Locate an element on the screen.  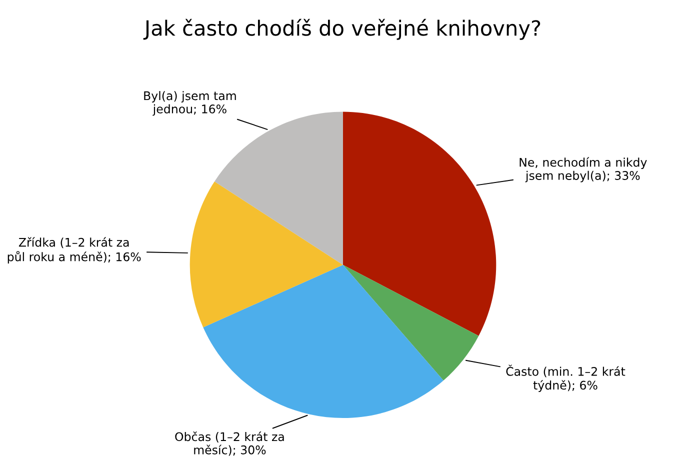
slice-label: Často (min. 1–2 krát týdně); 6% is located at coordinates (566, 378).